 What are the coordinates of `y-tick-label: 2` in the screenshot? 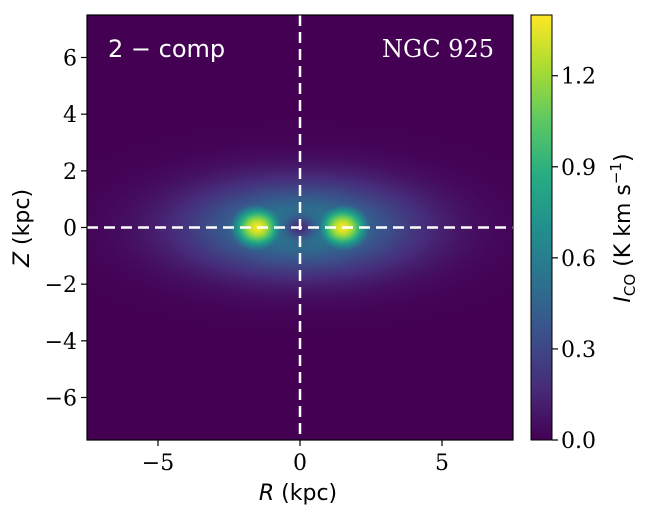 It's located at (70, 172).